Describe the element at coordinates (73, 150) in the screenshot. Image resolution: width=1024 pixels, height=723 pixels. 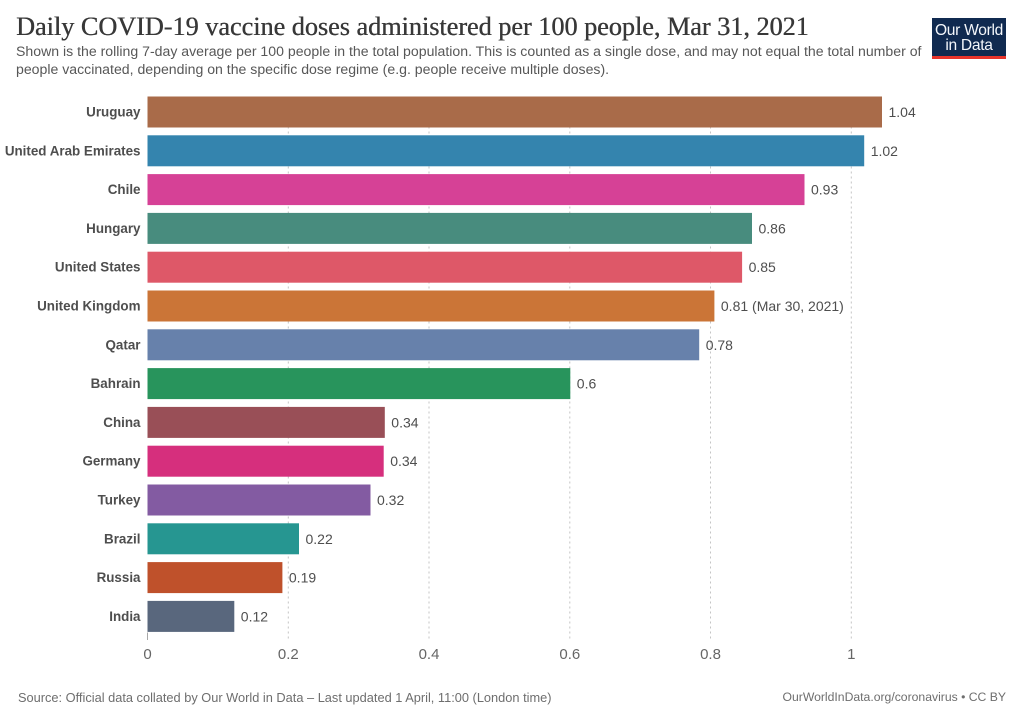
I see `svg-text: United Arab Emirates` at that location.